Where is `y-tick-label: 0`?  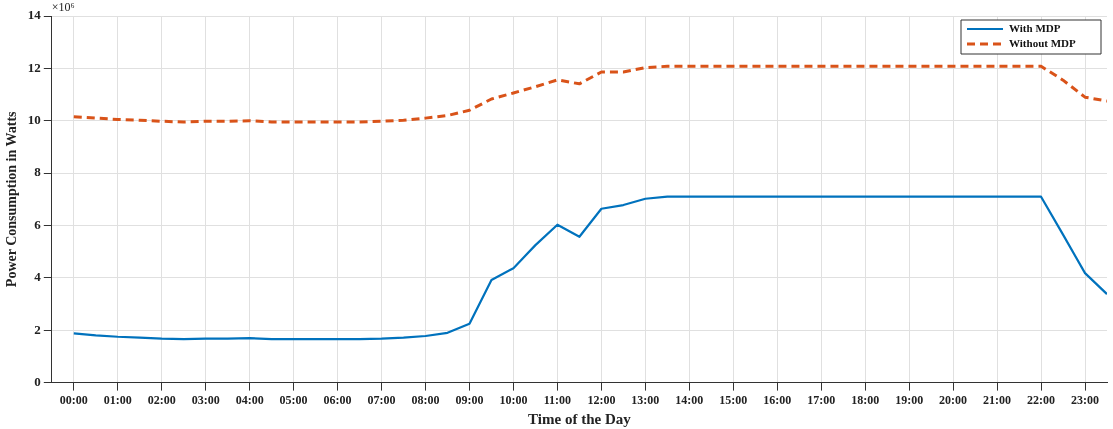
y-tick-label: 0 is located at coordinates (37, 381).